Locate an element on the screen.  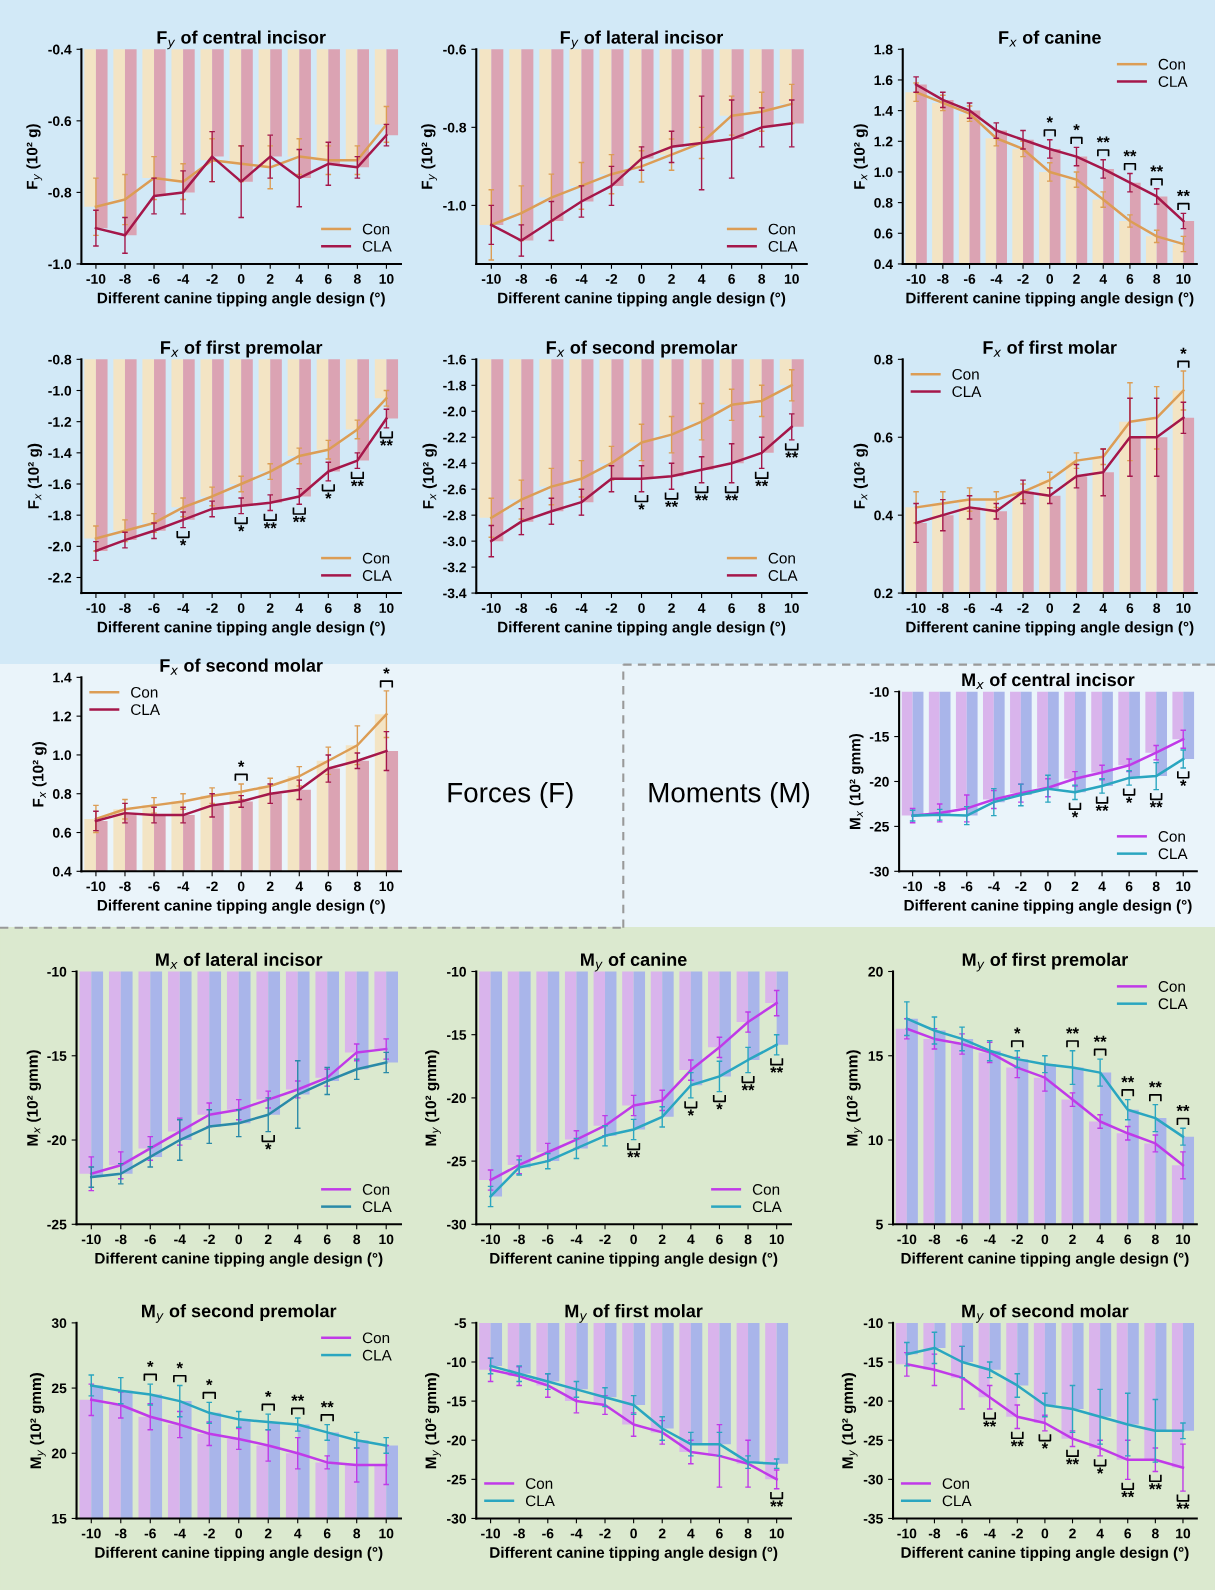
chart-title: F$_{x}$ of second molar is located at coordinates (241, 666).